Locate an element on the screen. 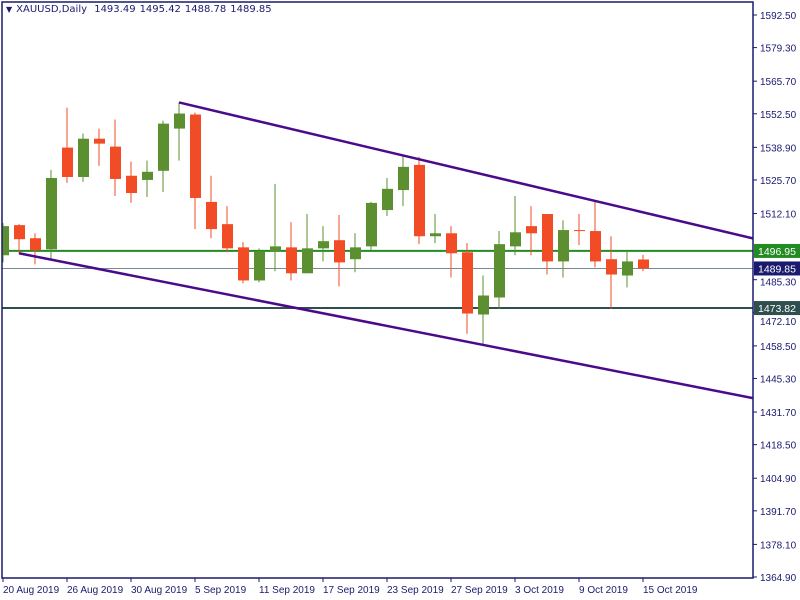 The width and height of the screenshot is (800, 600). price-label-1496.95: 1496.95 is located at coordinates (777, 252).